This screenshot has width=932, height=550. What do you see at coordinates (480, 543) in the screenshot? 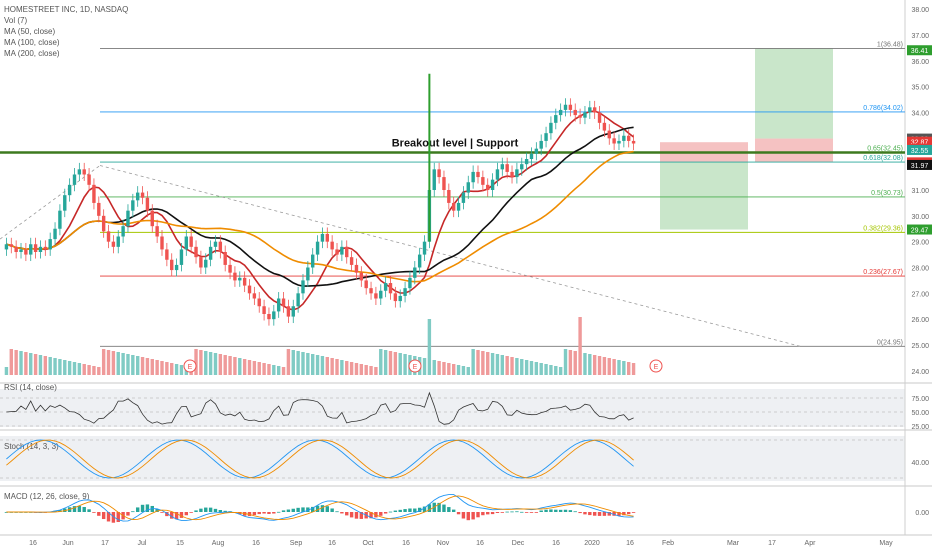
I see `x-tick-12: 16` at bounding box center [480, 543].